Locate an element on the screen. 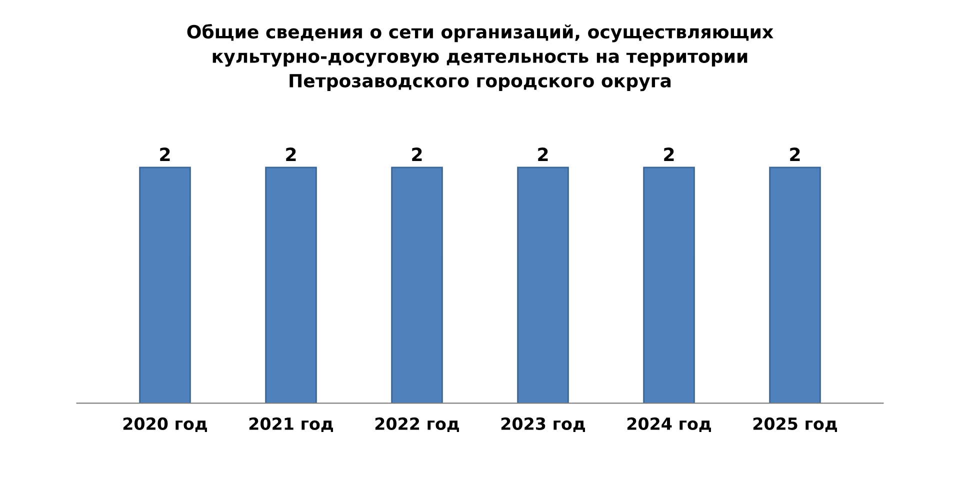 Image resolution: width=960 pixels, height=480 pixels. x-tick-label: 2023 год is located at coordinates (543, 424).